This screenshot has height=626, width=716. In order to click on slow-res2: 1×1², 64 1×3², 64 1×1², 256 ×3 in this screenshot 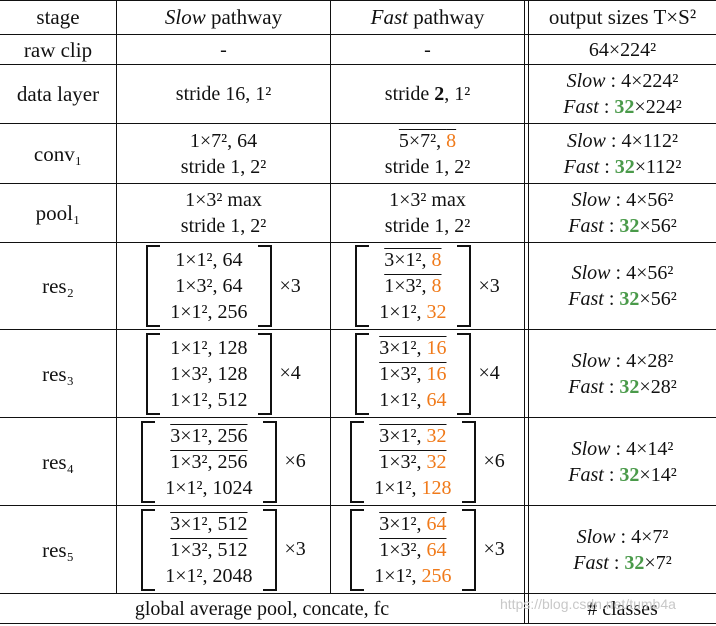, I will do `click(223, 286)`.